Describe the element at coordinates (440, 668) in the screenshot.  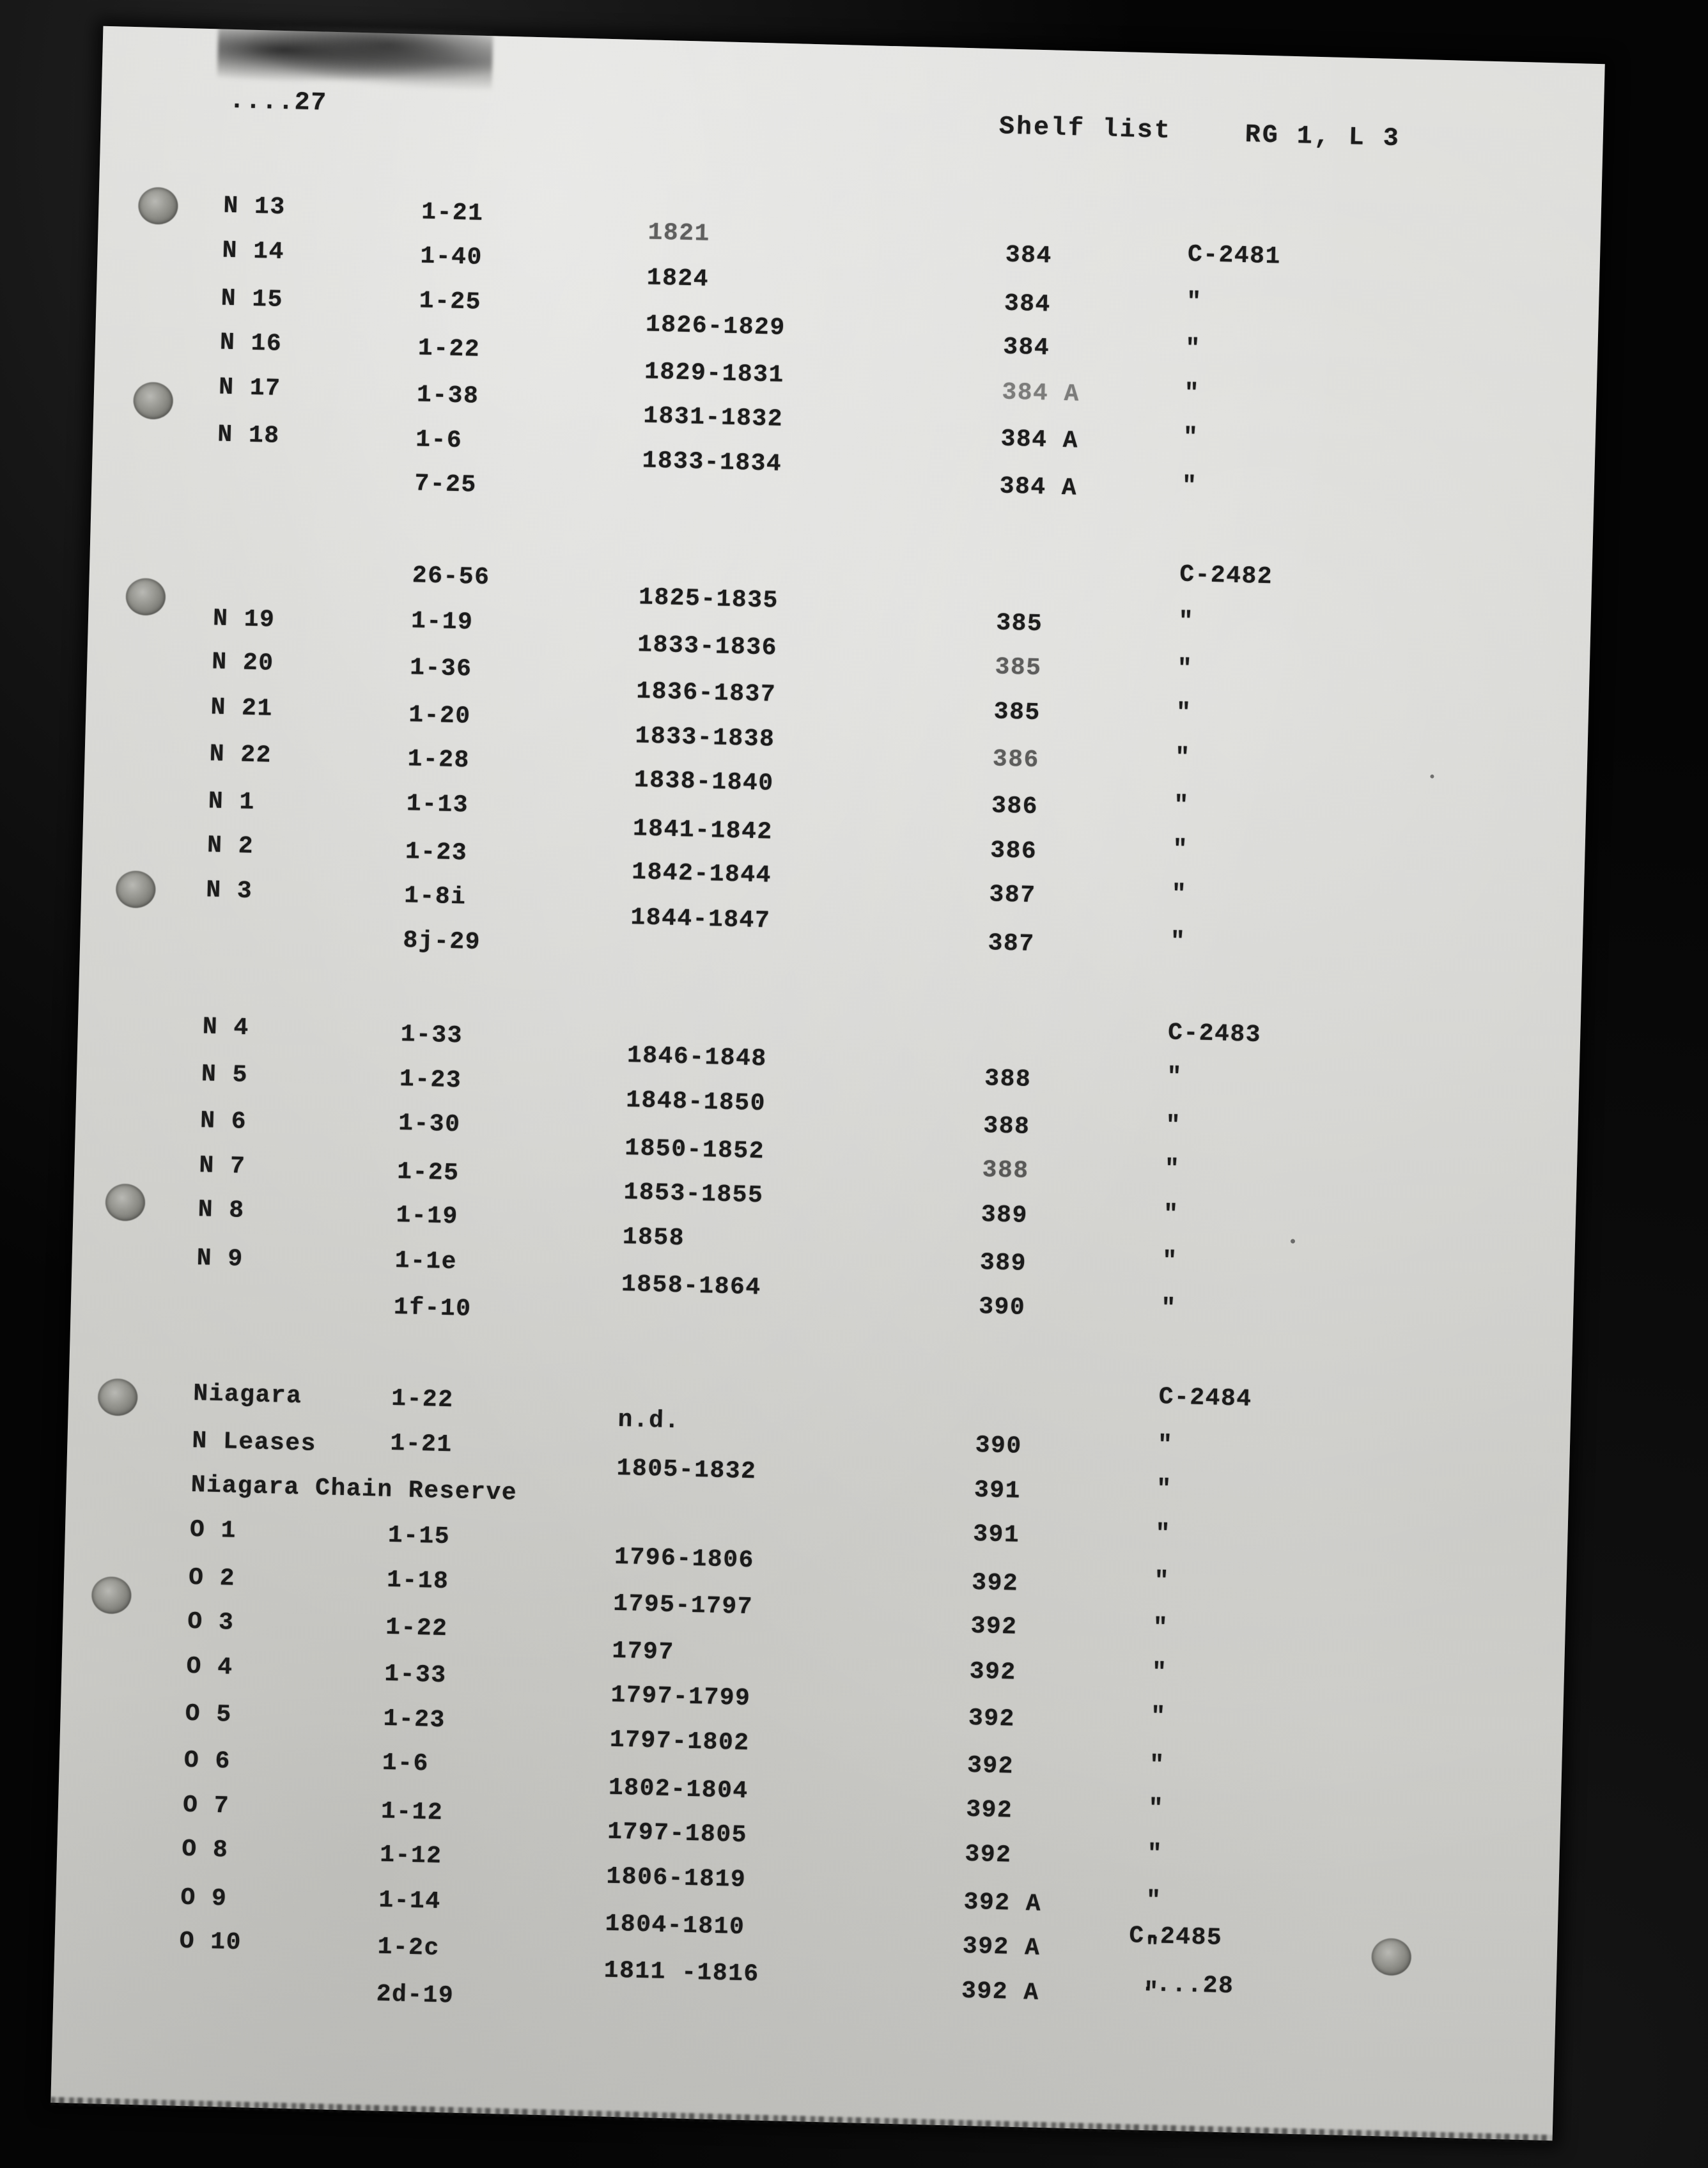
I see `cell-items: 1-36` at that location.